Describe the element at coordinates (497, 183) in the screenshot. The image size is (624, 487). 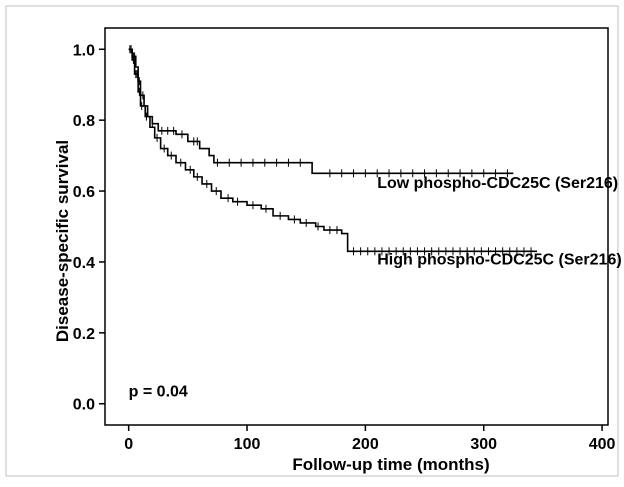
I see `series-label-1: Low phospho-CDC25C (Ser216)` at that location.